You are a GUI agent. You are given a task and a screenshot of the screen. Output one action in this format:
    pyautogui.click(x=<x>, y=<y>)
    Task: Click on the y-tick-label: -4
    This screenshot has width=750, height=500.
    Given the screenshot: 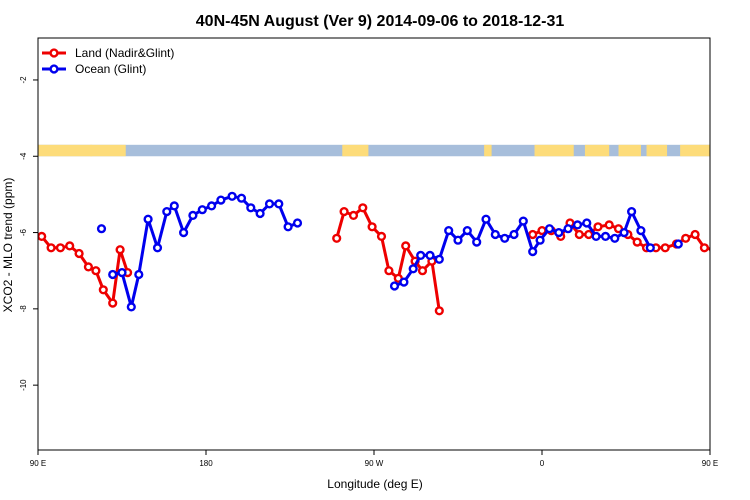 What is the action you would take?
    pyautogui.click(x=23, y=156)
    